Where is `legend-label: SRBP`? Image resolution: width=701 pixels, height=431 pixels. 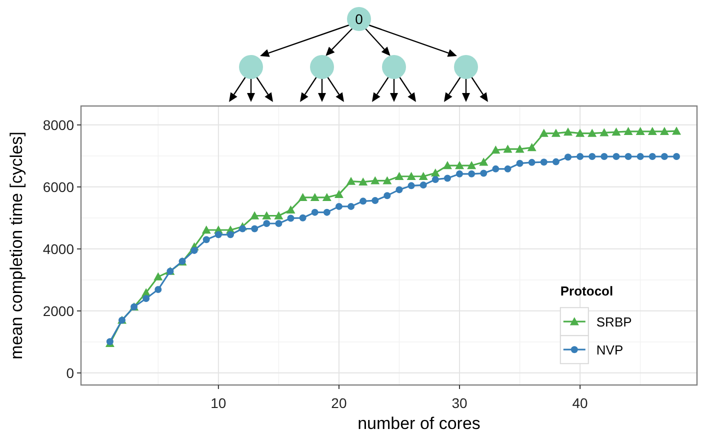 legend-label: SRBP is located at coordinates (614, 322).